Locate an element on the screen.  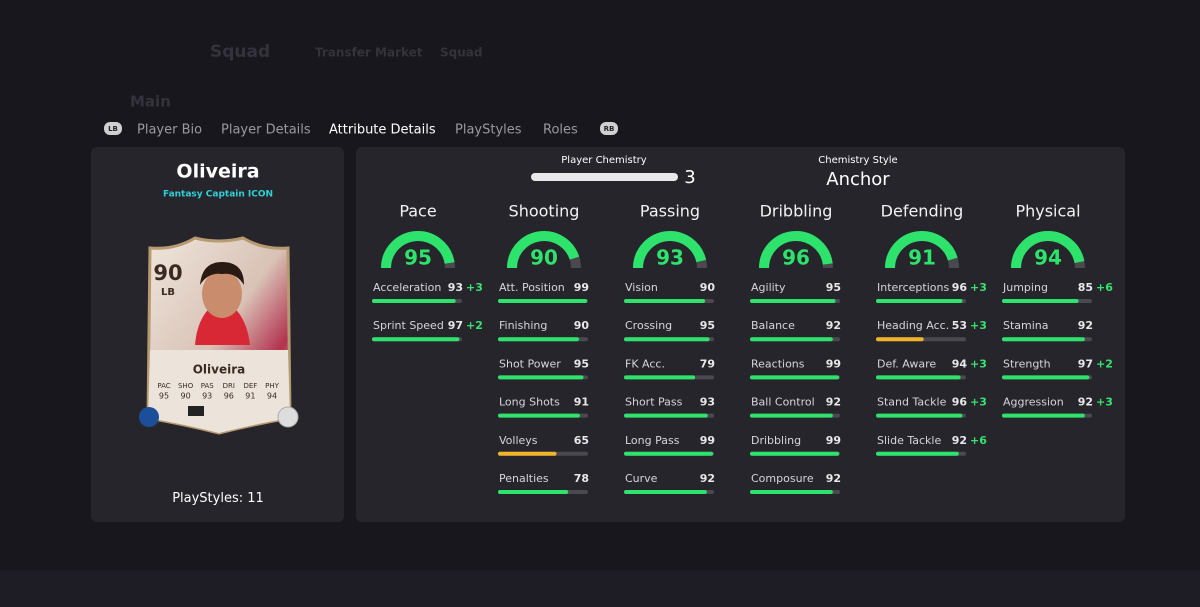
category-rating: 96 is located at coordinates (796, 258).